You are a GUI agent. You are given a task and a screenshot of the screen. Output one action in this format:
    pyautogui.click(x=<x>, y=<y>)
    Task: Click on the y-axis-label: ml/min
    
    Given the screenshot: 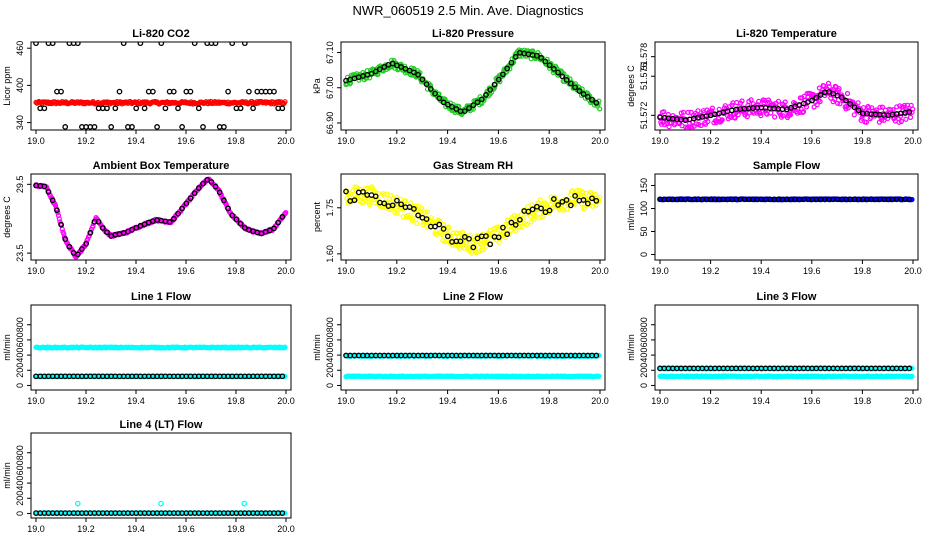 What is the action you would take?
    pyautogui.click(x=7, y=347)
    